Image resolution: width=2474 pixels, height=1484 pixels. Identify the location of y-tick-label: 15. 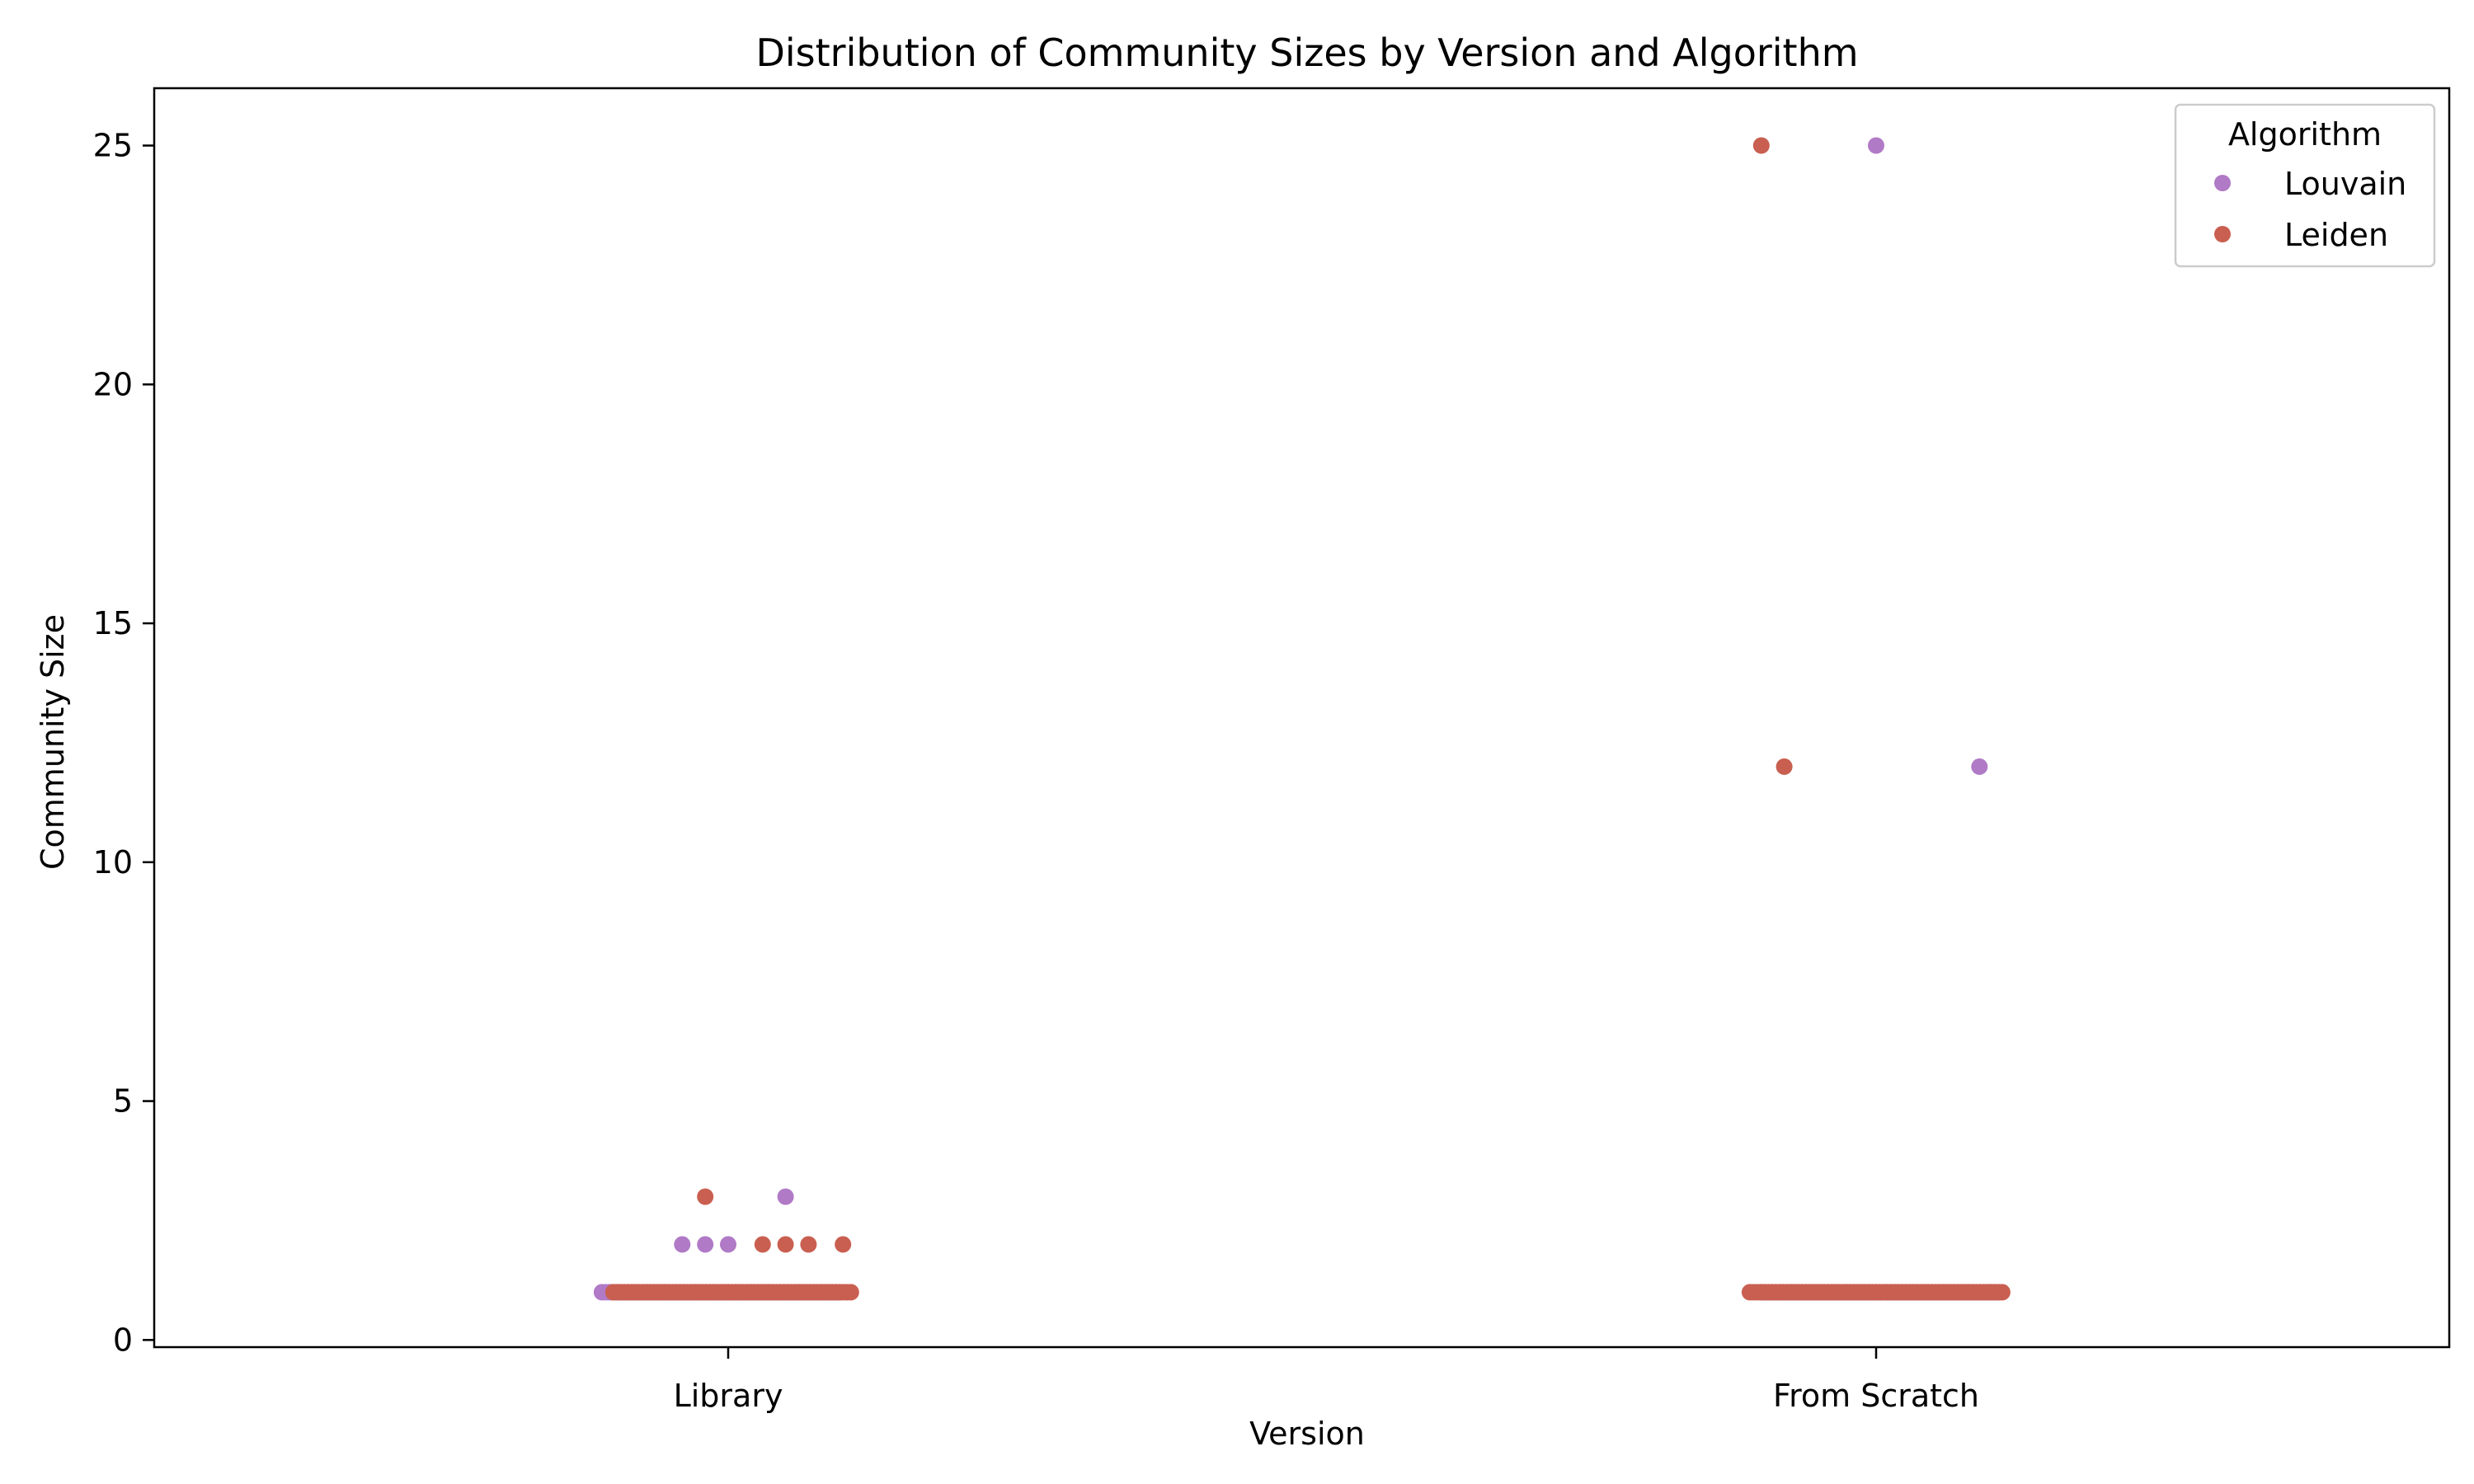
(113, 623).